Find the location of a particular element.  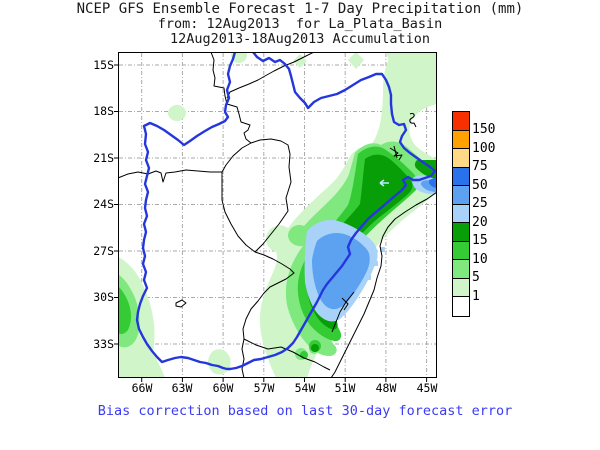

legend-value-label: 10 is located at coordinates (480, 259).